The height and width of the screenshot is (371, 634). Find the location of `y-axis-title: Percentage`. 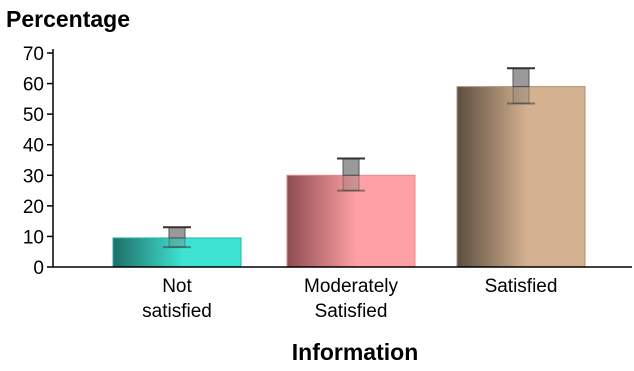

y-axis-title: Percentage is located at coordinates (68, 19).